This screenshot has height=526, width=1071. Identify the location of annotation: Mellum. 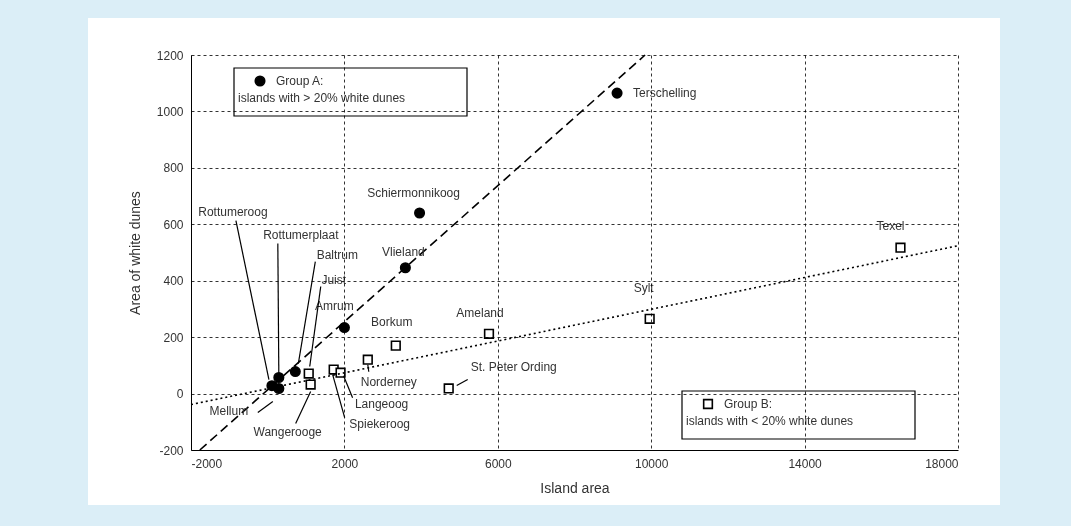
(229, 411).